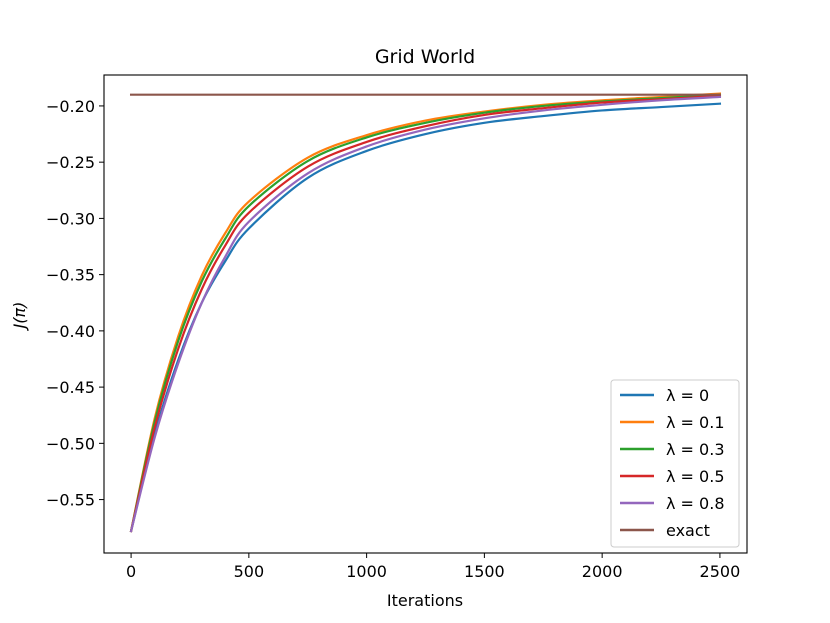 The width and height of the screenshot is (830, 623). What do you see at coordinates (720, 571) in the screenshot?
I see `x-tick-label: 2500` at bounding box center [720, 571].